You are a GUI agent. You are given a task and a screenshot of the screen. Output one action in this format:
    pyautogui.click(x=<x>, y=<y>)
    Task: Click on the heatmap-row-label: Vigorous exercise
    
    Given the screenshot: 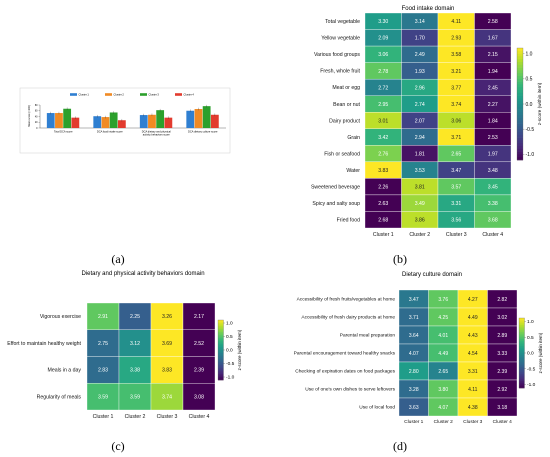 What is the action you would take?
    pyautogui.click(x=60, y=317)
    